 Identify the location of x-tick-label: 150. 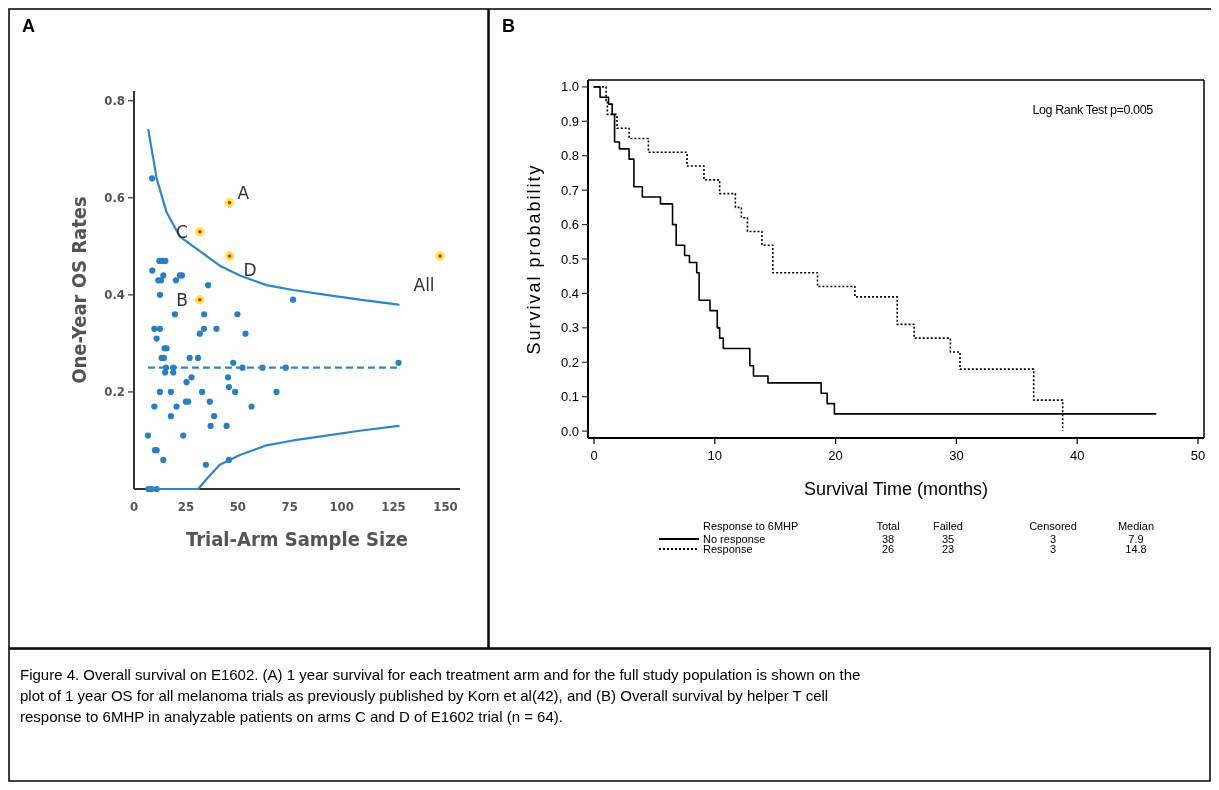
(445, 506).